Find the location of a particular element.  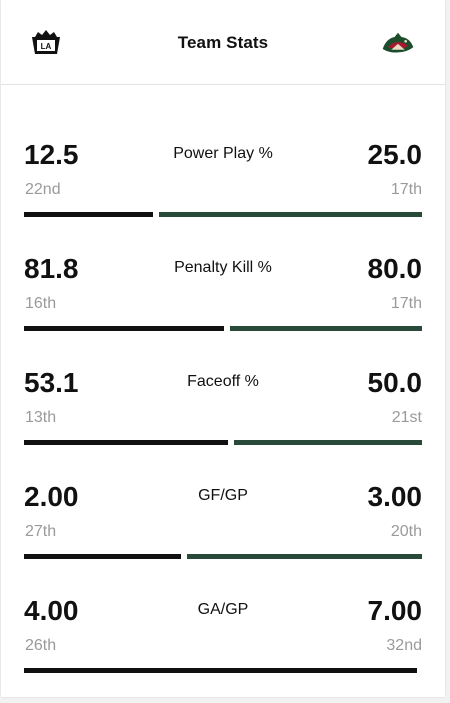

home-value: 12.5 is located at coordinates (51, 154).